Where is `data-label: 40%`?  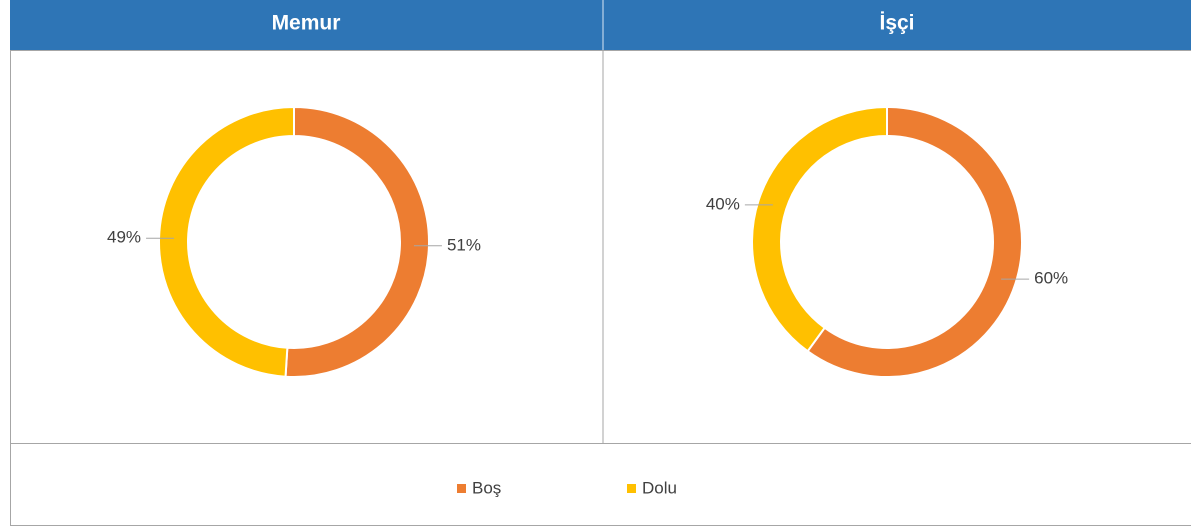
data-label: 40% is located at coordinates (723, 203).